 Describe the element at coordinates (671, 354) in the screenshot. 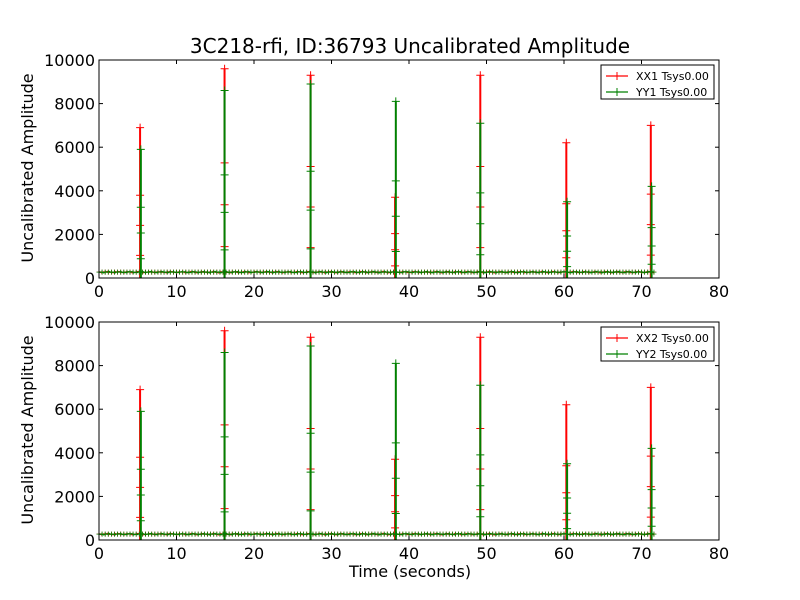

I see `legend-label: YY2 Tsys0.00` at that location.